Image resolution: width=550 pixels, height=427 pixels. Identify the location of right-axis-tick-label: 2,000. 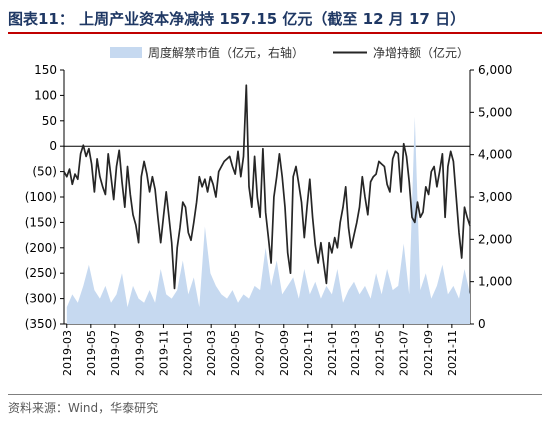
(495, 239).